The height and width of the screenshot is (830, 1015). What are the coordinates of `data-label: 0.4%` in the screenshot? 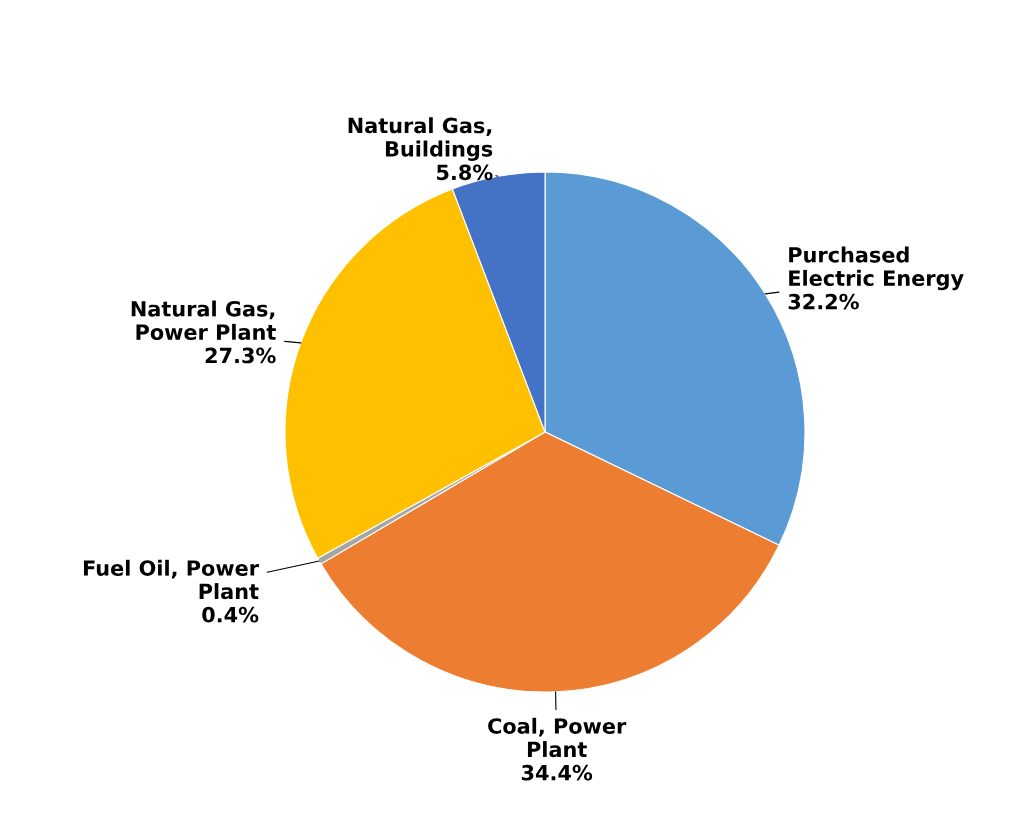 It's located at (230, 614).